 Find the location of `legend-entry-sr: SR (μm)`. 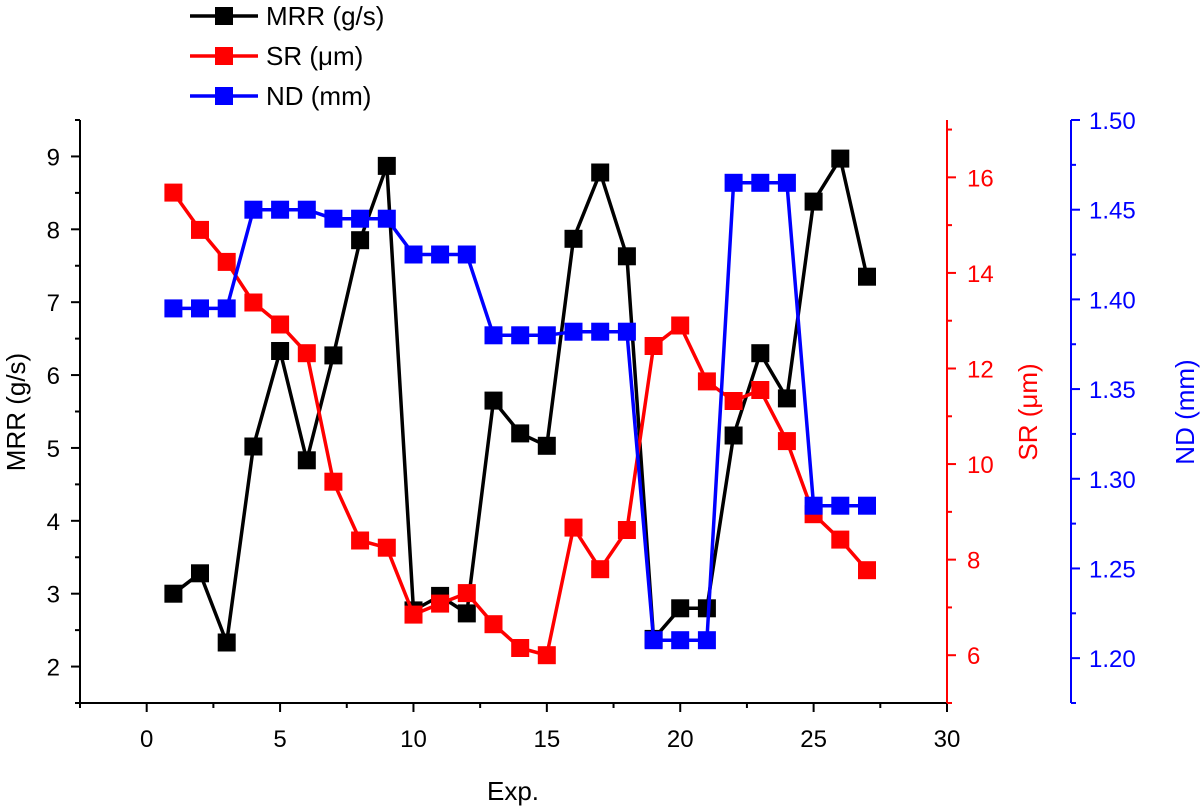

legend-entry-sr: SR (μm) is located at coordinates (276, 56).